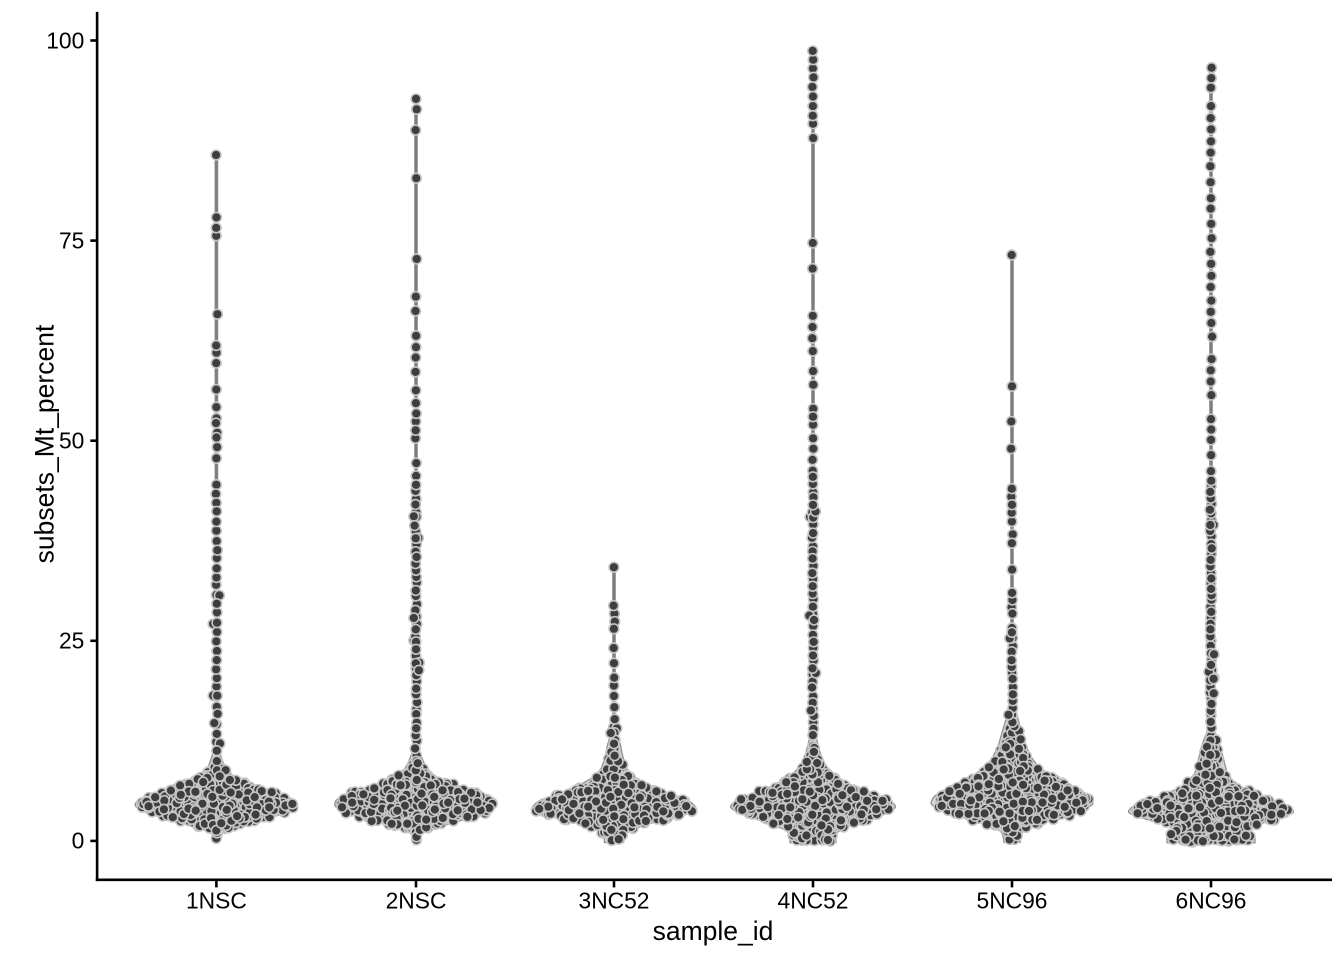  I want to click on svg-text: 25, so click(71, 641).